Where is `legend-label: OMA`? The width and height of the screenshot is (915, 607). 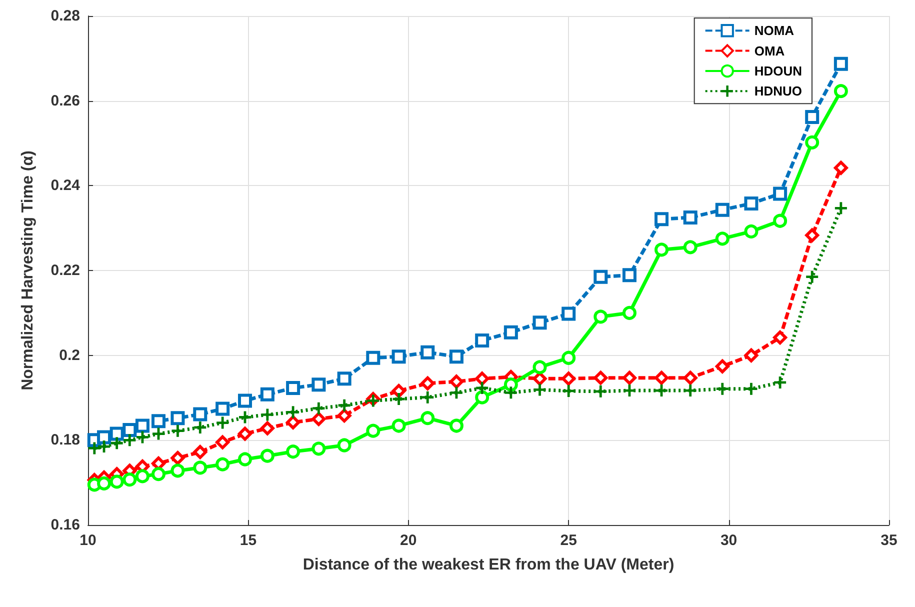
legend-label: OMA is located at coordinates (770, 50).